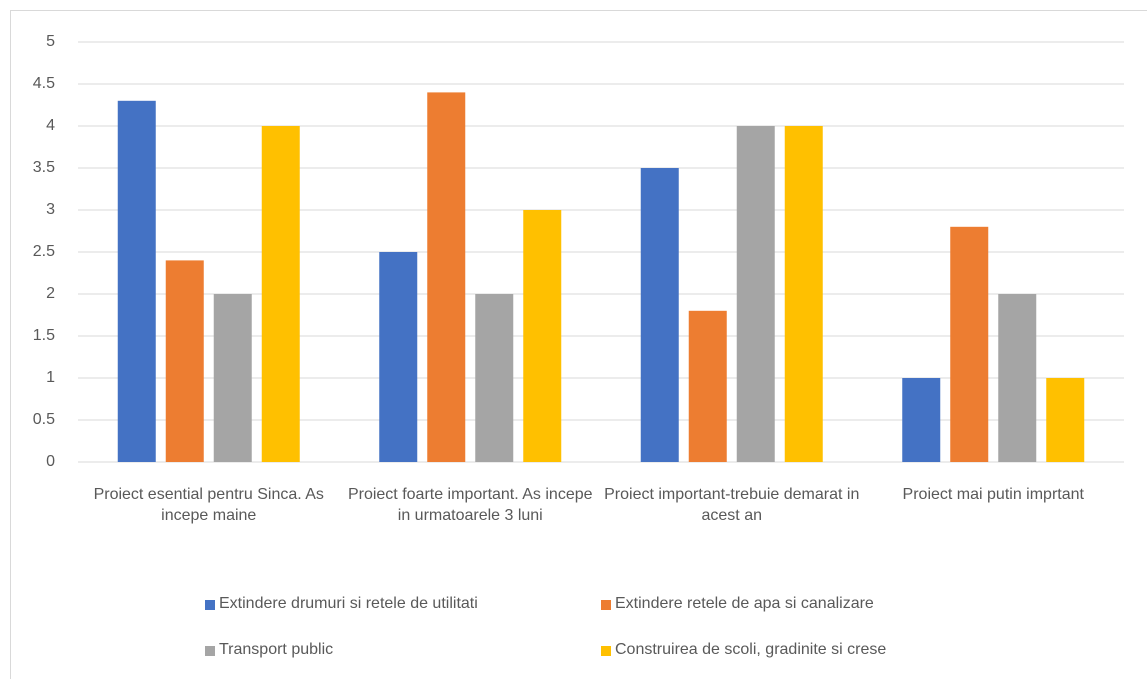 The width and height of the screenshot is (1147, 679). What do you see at coordinates (44, 83) in the screenshot?
I see `y-tick-label: 4.5` at bounding box center [44, 83].